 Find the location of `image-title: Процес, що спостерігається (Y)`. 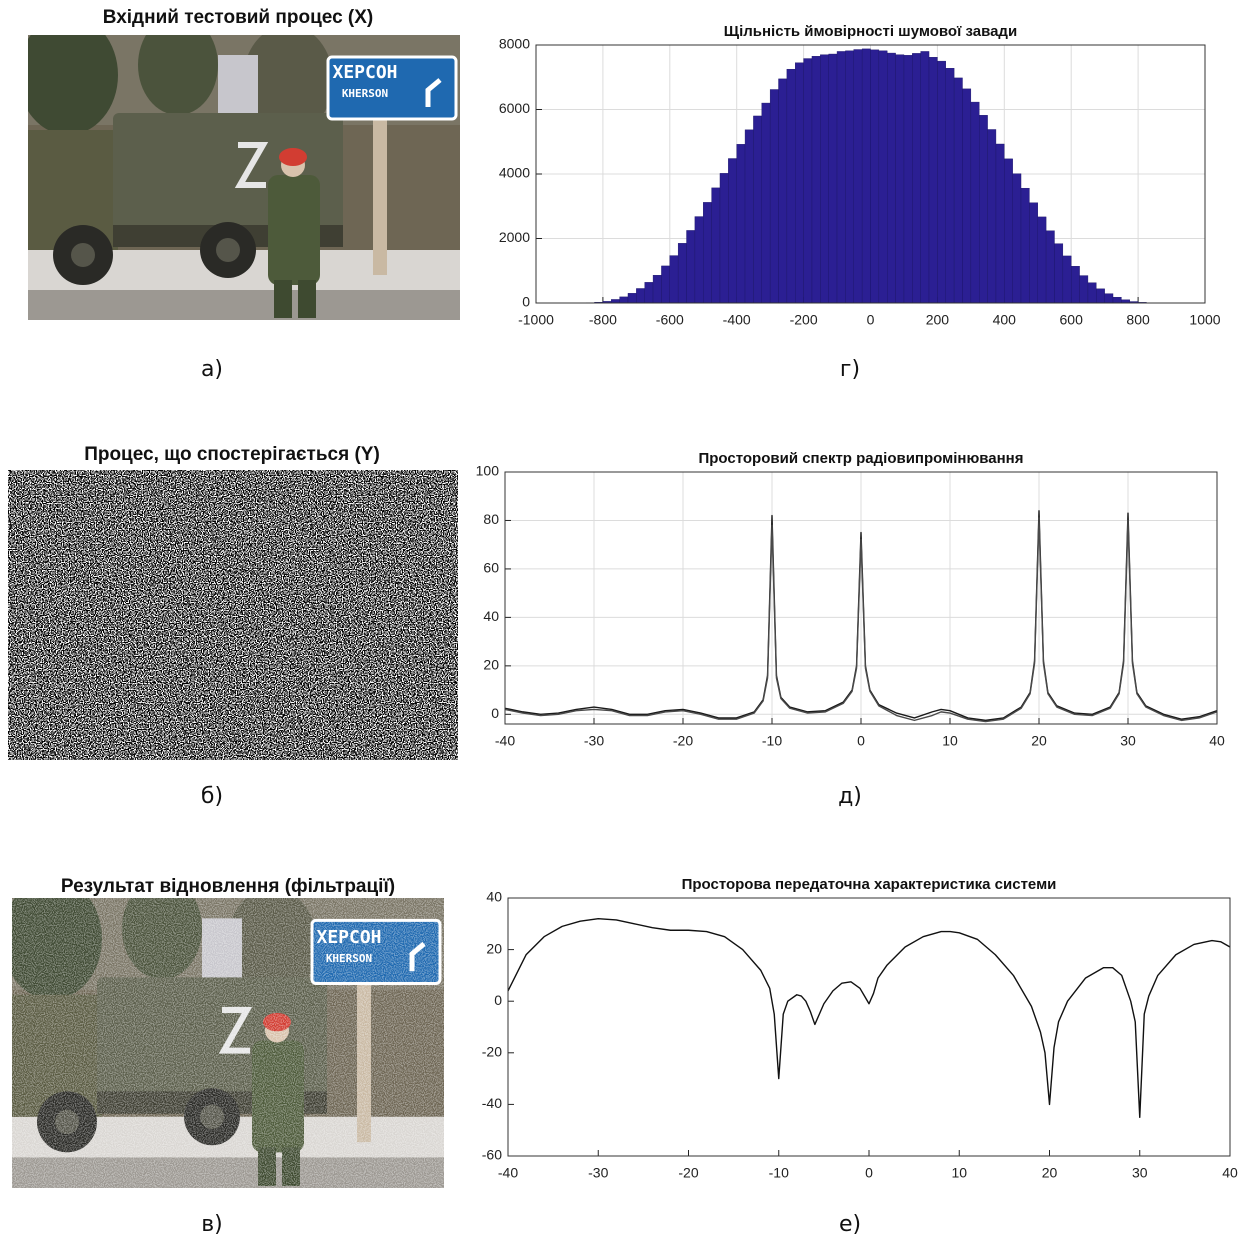

image-title: Процес, що спостерігається (Y) is located at coordinates (232, 454).